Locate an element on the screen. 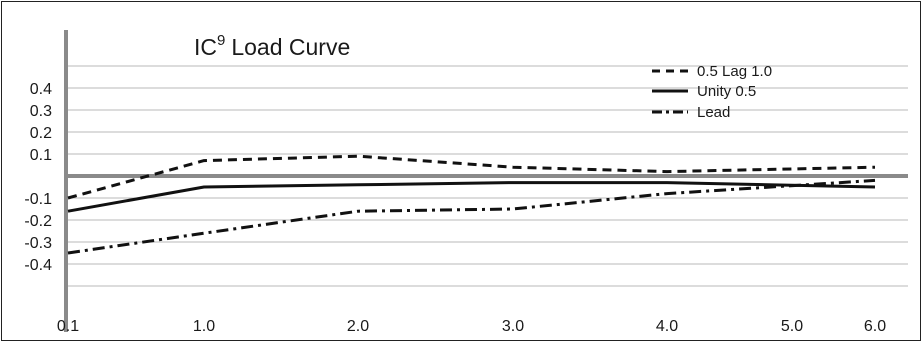 The height and width of the screenshot is (343, 924). title-superscript: 9 is located at coordinates (221, 40).